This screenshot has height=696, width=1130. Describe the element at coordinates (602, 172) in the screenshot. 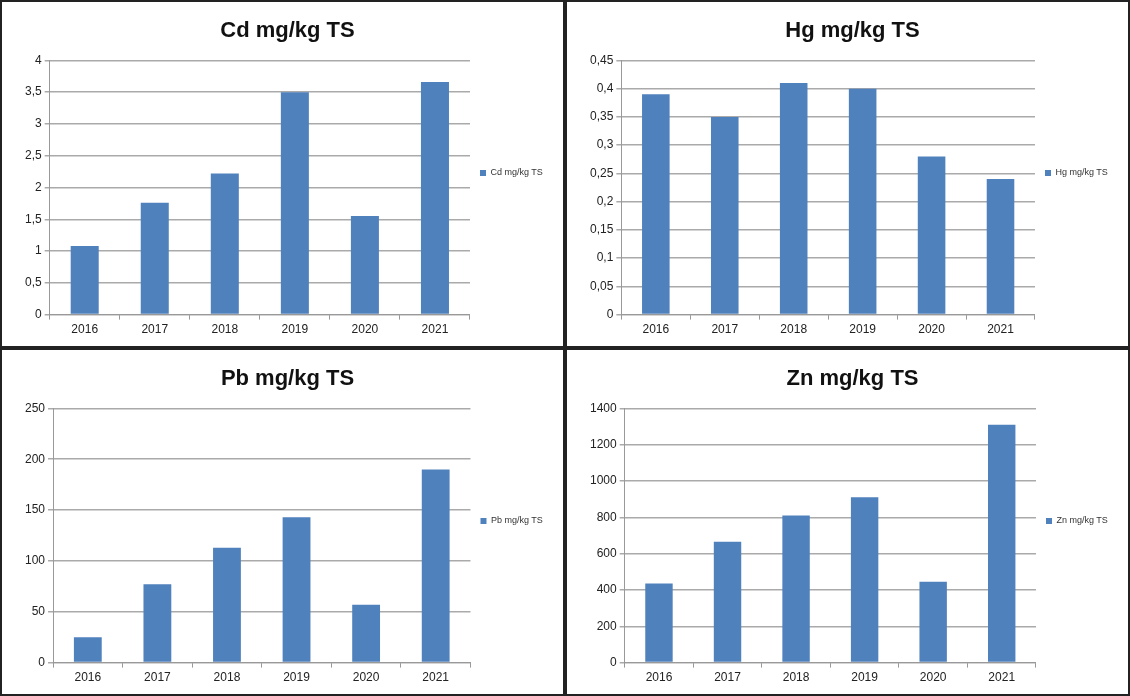

I see `y-tick-label: 0,25` at that location.